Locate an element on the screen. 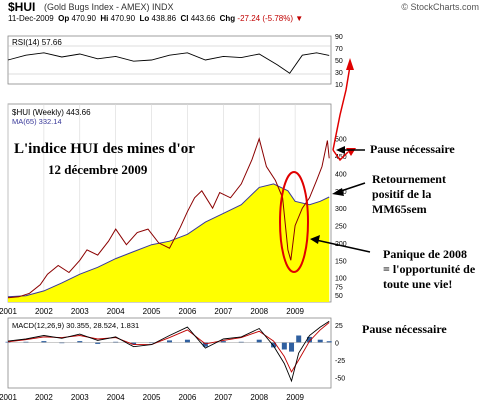  close-value: 443.66 is located at coordinates (203, 18).